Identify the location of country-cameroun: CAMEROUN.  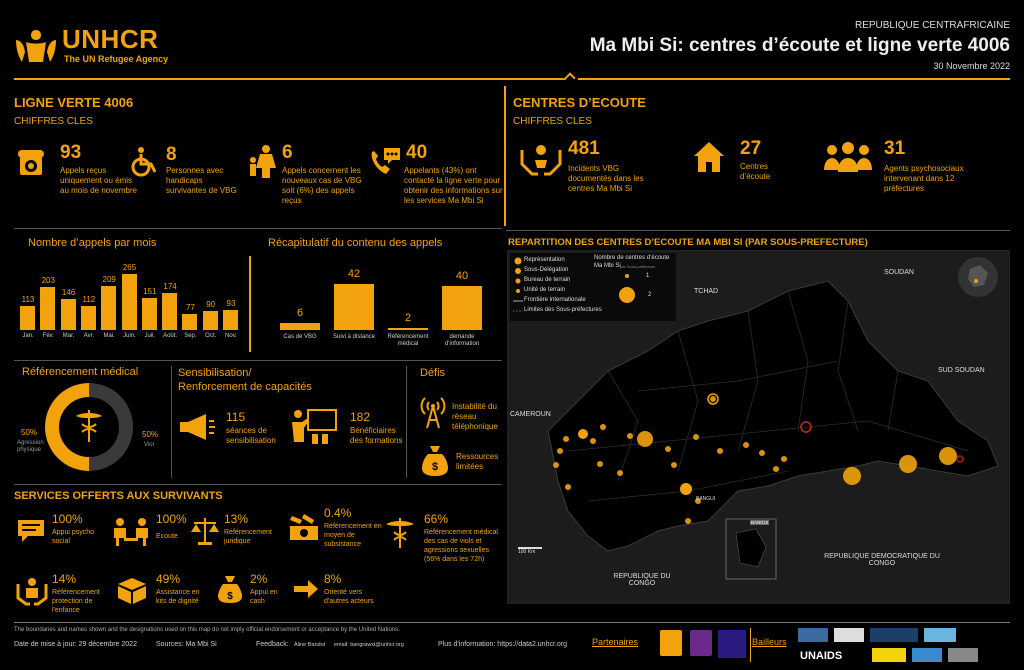
(530, 414).